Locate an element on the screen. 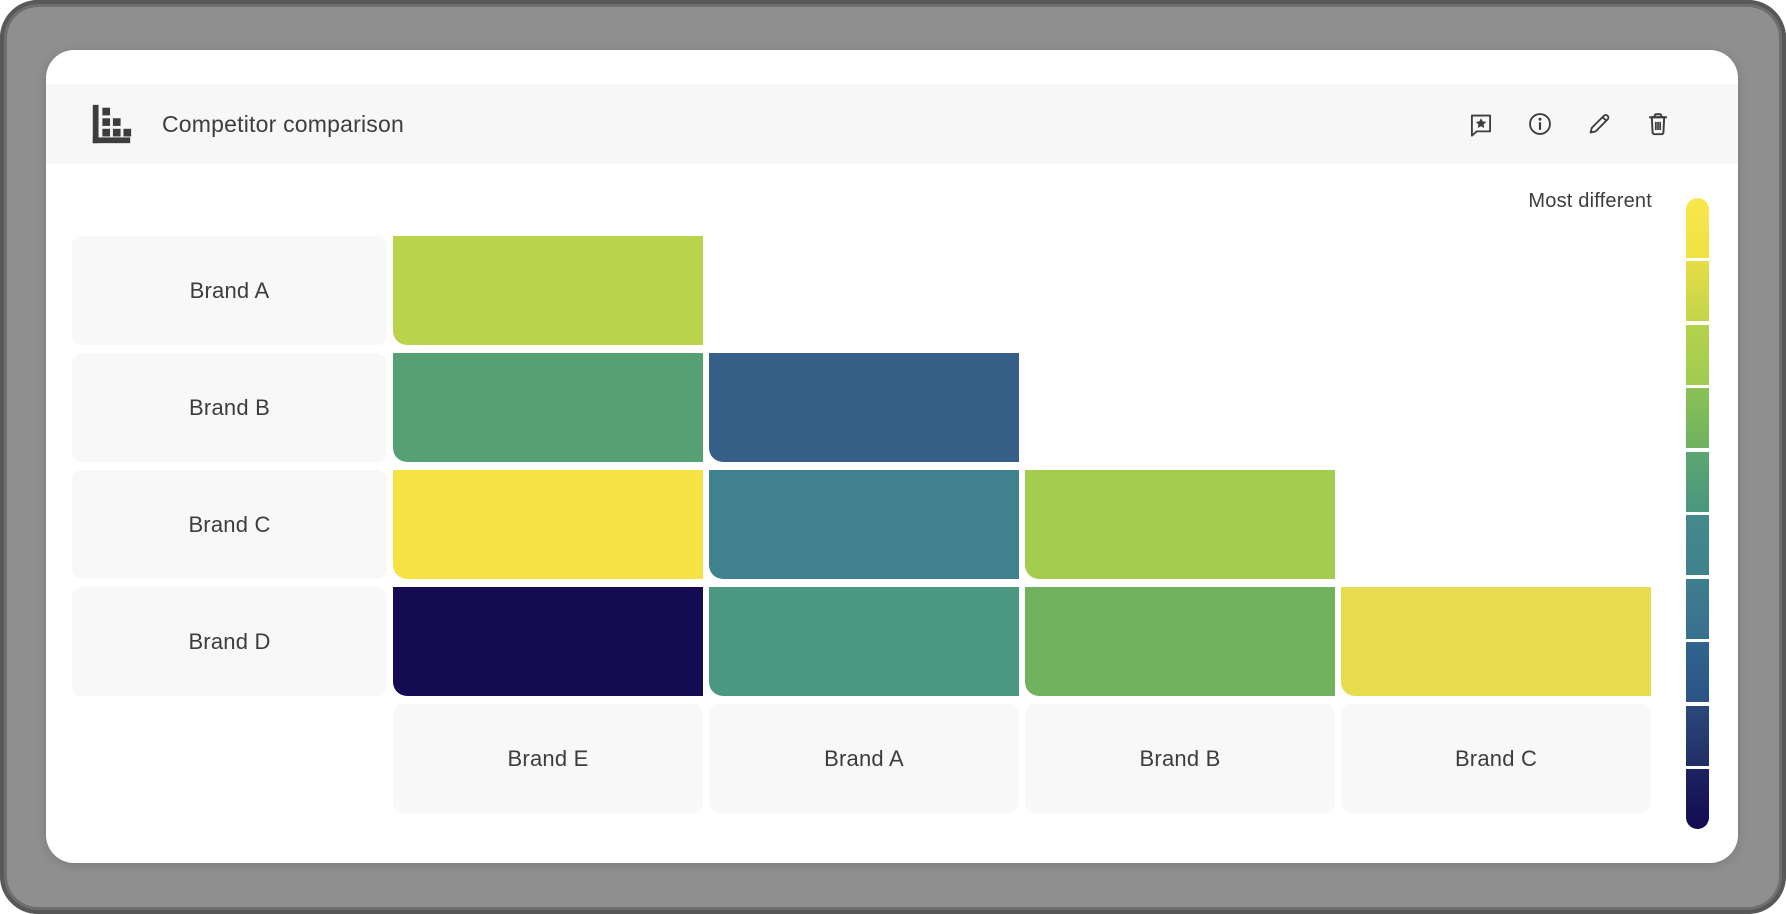 Image resolution: width=1786 pixels, height=914 pixels. delete-button is located at coordinates (1658, 124).